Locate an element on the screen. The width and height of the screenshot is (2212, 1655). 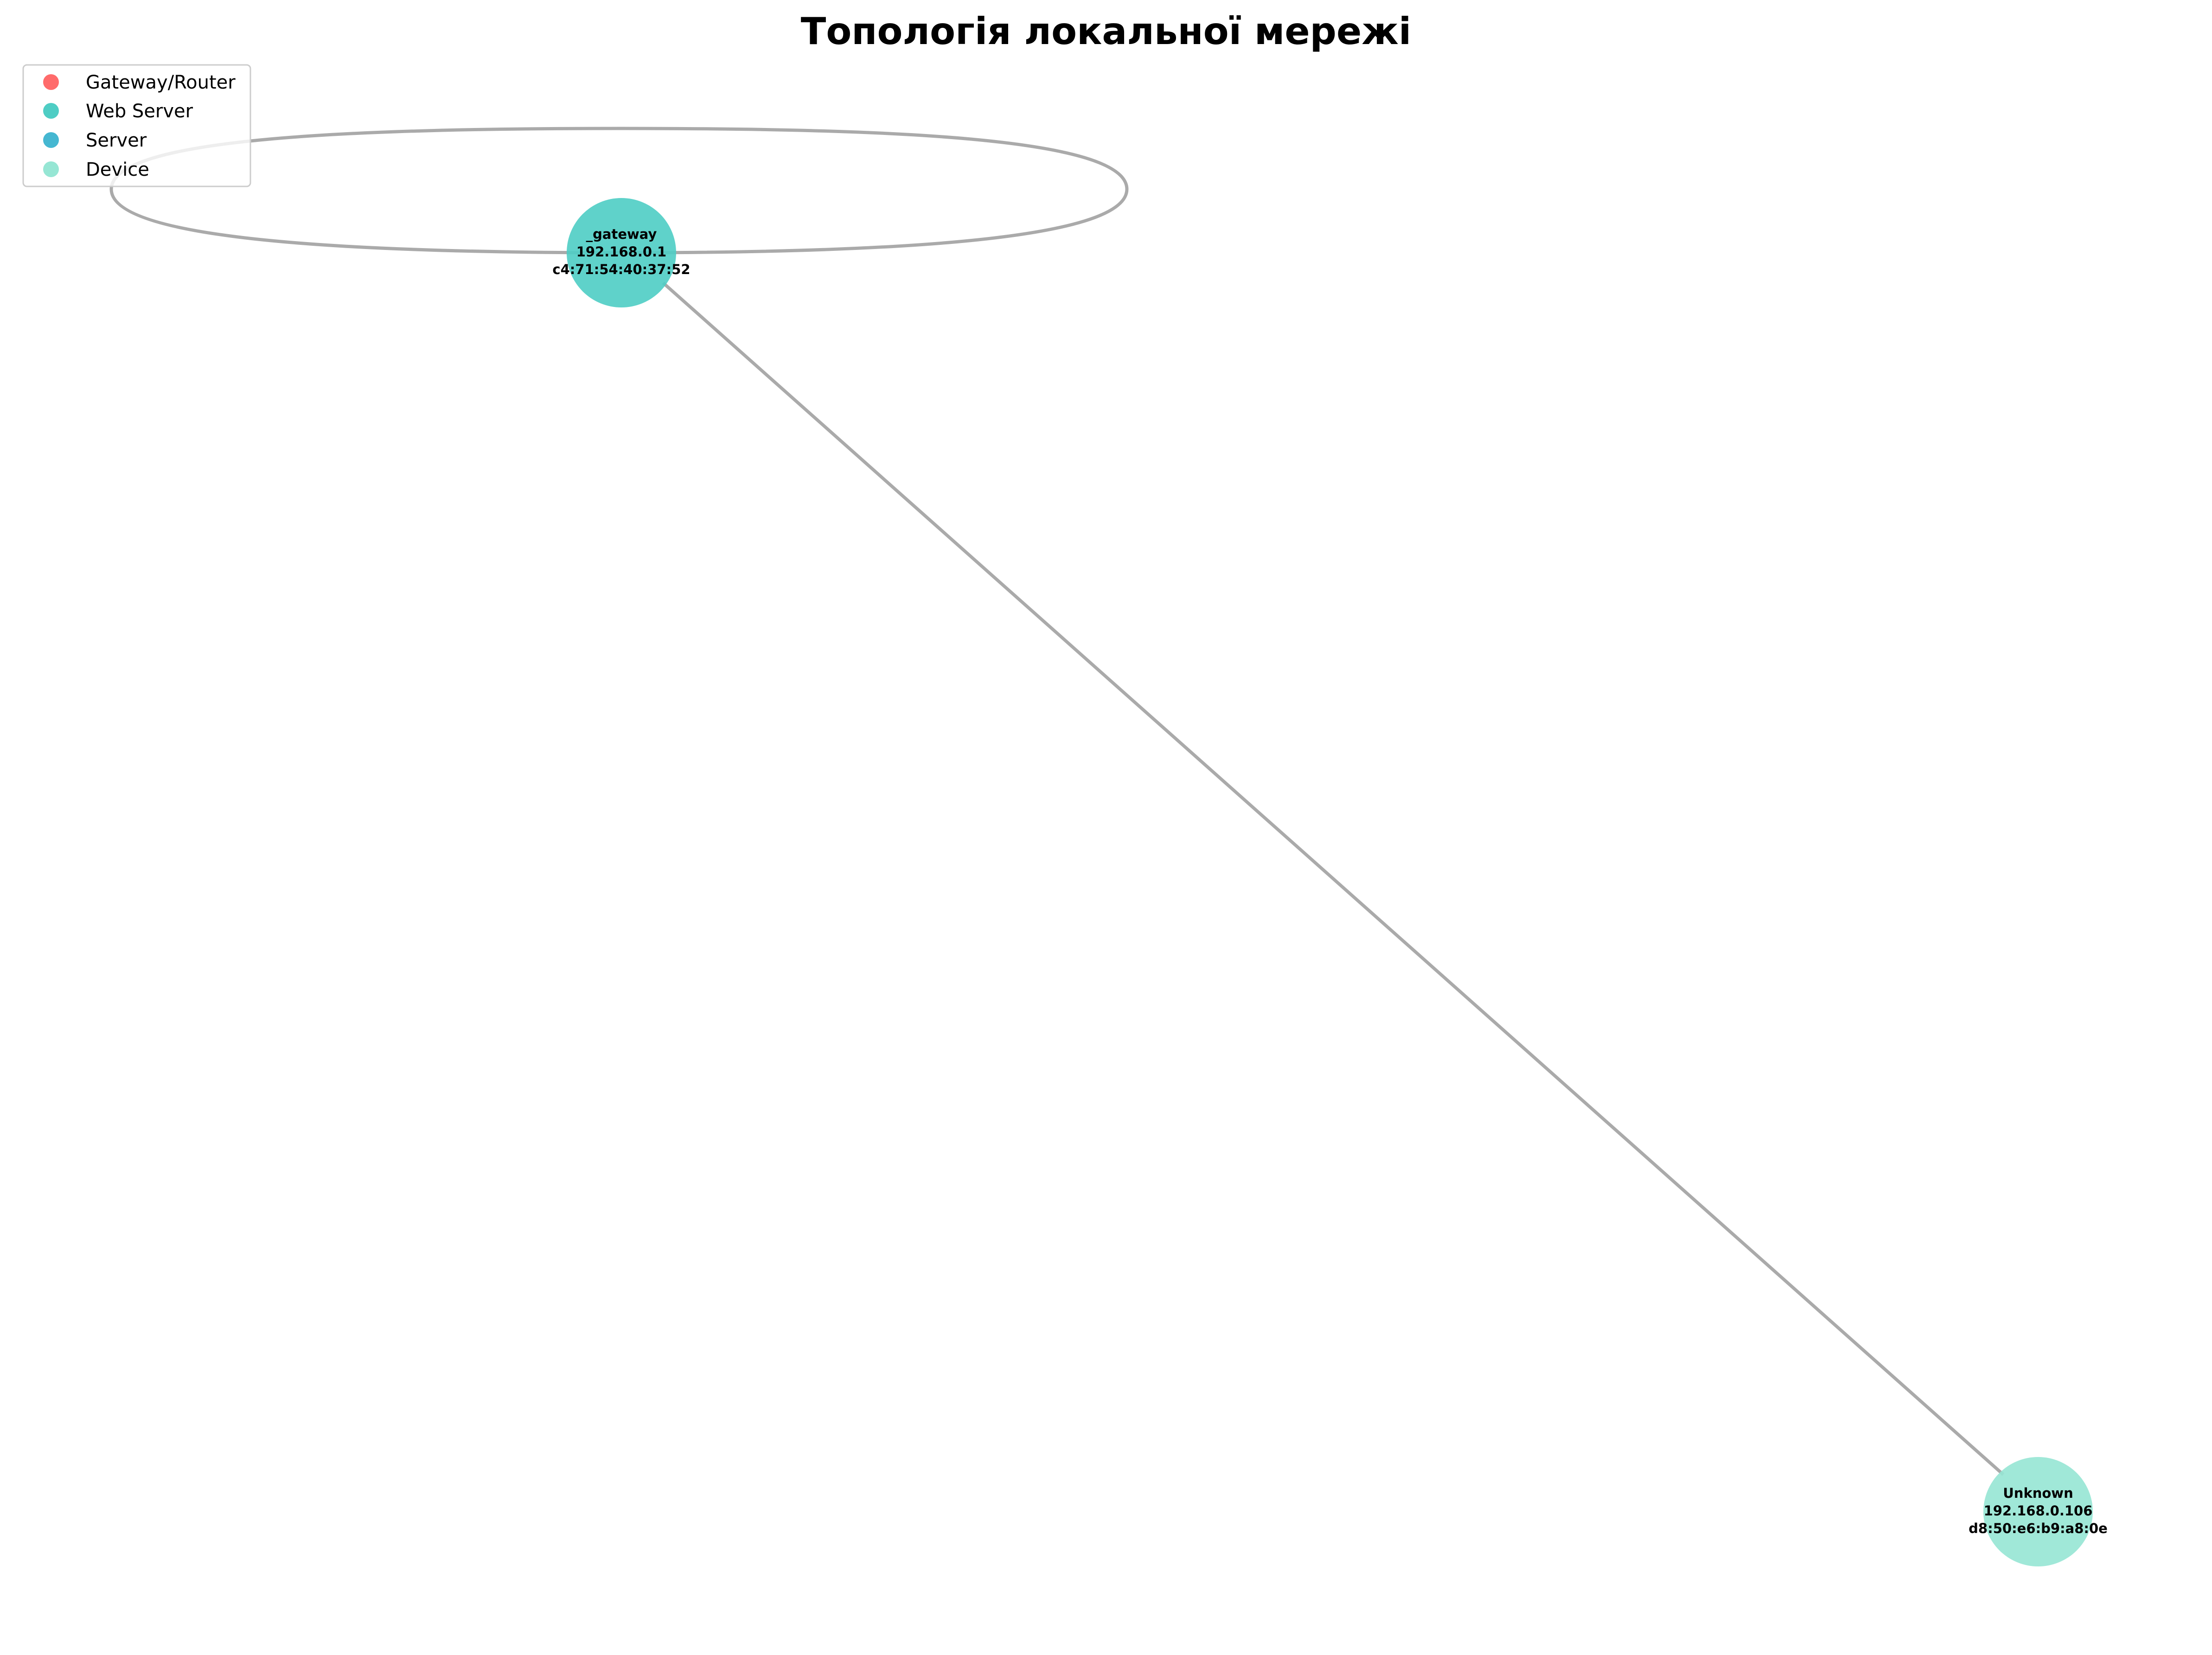
legend-item-gateway-router: Gateway/Router is located at coordinates (140, 82).